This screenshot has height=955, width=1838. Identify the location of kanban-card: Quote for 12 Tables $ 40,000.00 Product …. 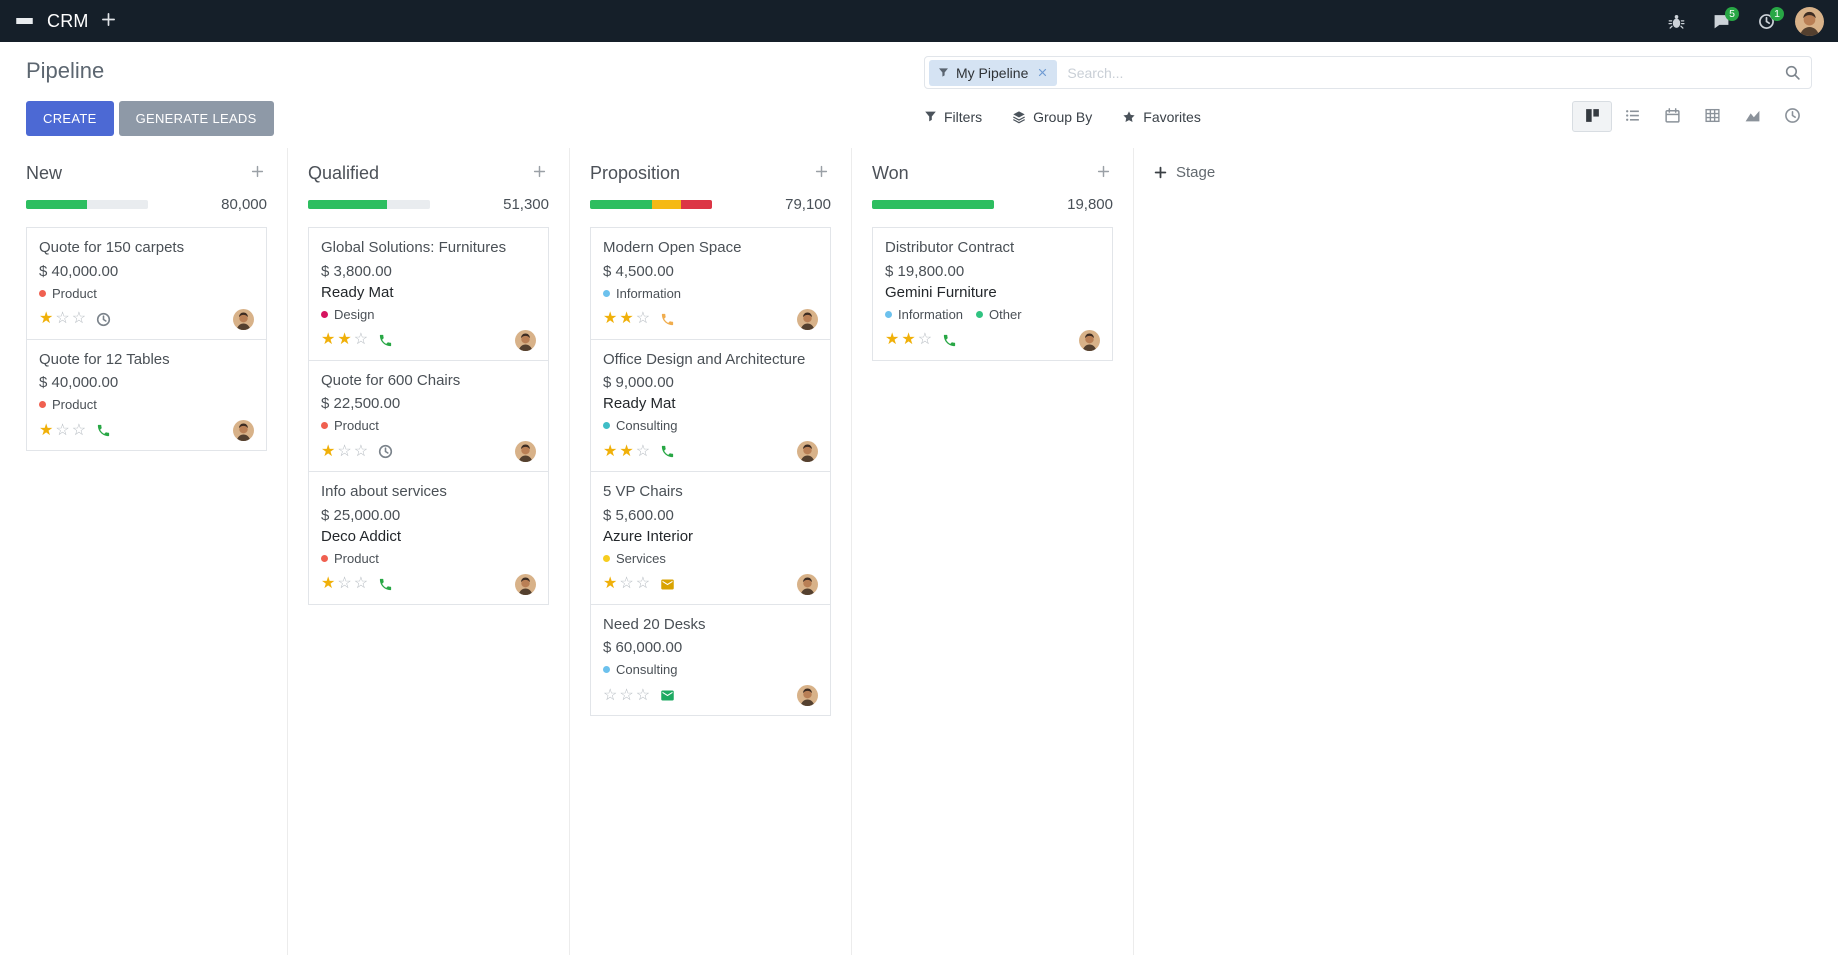
(146, 394).